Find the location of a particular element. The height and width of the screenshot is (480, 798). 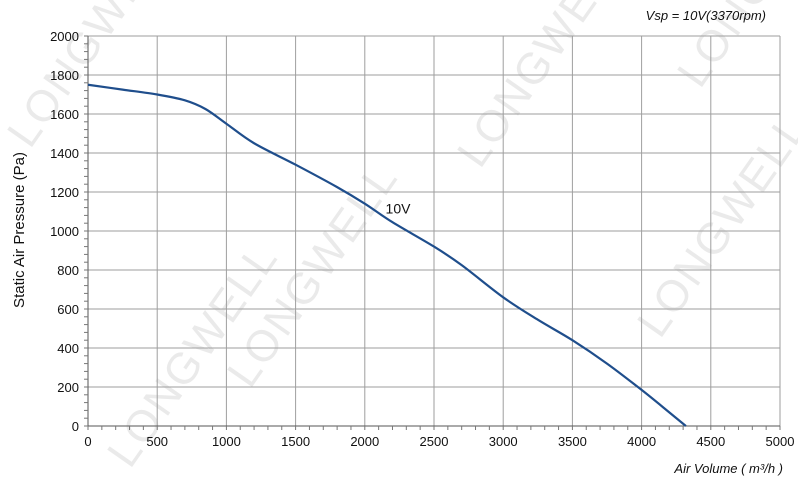

series-label: 10V is located at coordinates (399, 208).